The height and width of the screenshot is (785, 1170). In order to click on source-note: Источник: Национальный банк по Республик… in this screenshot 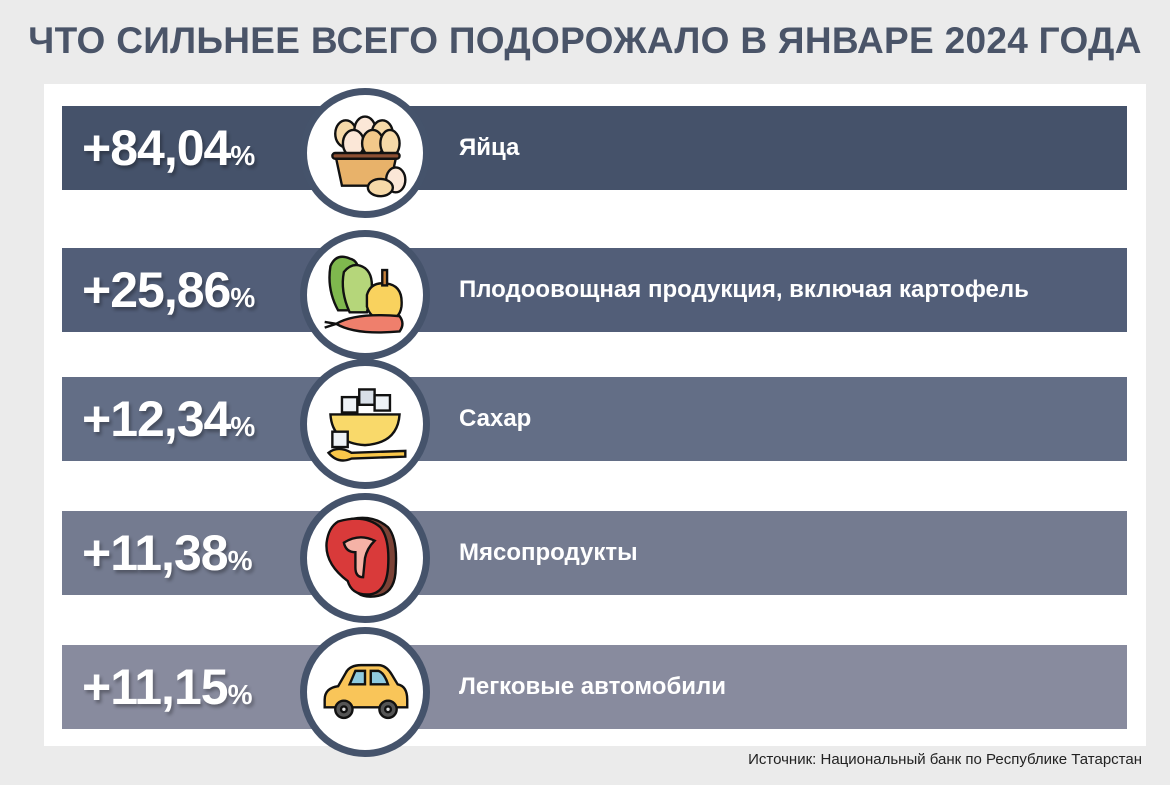, I will do `click(945, 759)`.